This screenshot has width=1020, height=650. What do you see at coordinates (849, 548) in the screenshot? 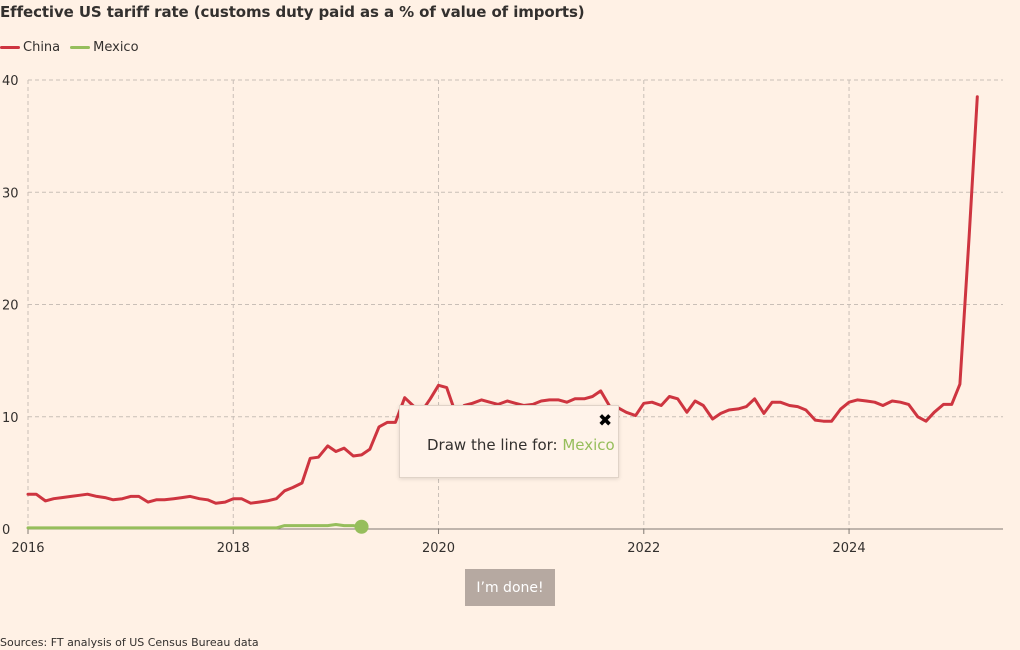
I see `x-tick-label: 2024` at bounding box center [849, 548].